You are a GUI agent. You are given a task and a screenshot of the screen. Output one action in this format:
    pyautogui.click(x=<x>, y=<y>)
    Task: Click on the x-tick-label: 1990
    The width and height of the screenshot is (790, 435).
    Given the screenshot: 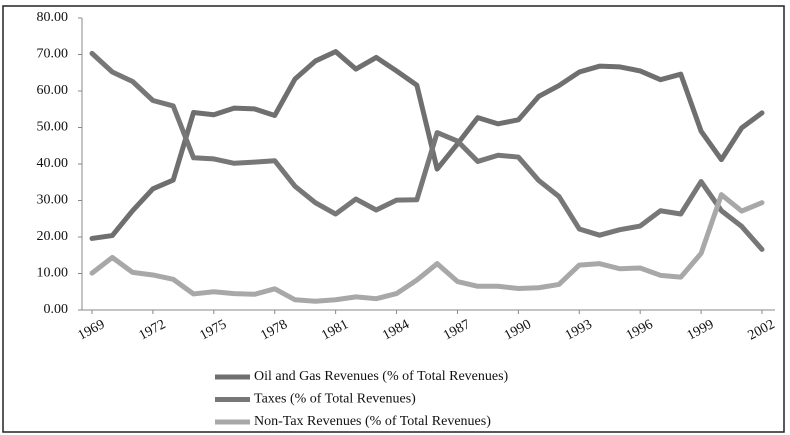 What is the action you would take?
    pyautogui.click(x=518, y=330)
    